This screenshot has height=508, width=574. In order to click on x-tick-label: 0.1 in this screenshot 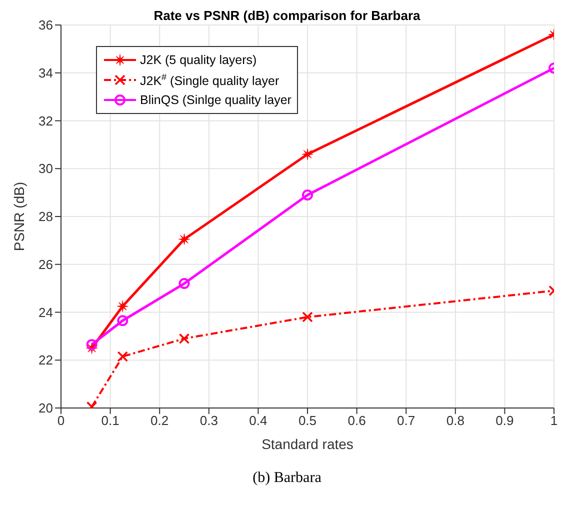, I will do `click(110, 420)`.